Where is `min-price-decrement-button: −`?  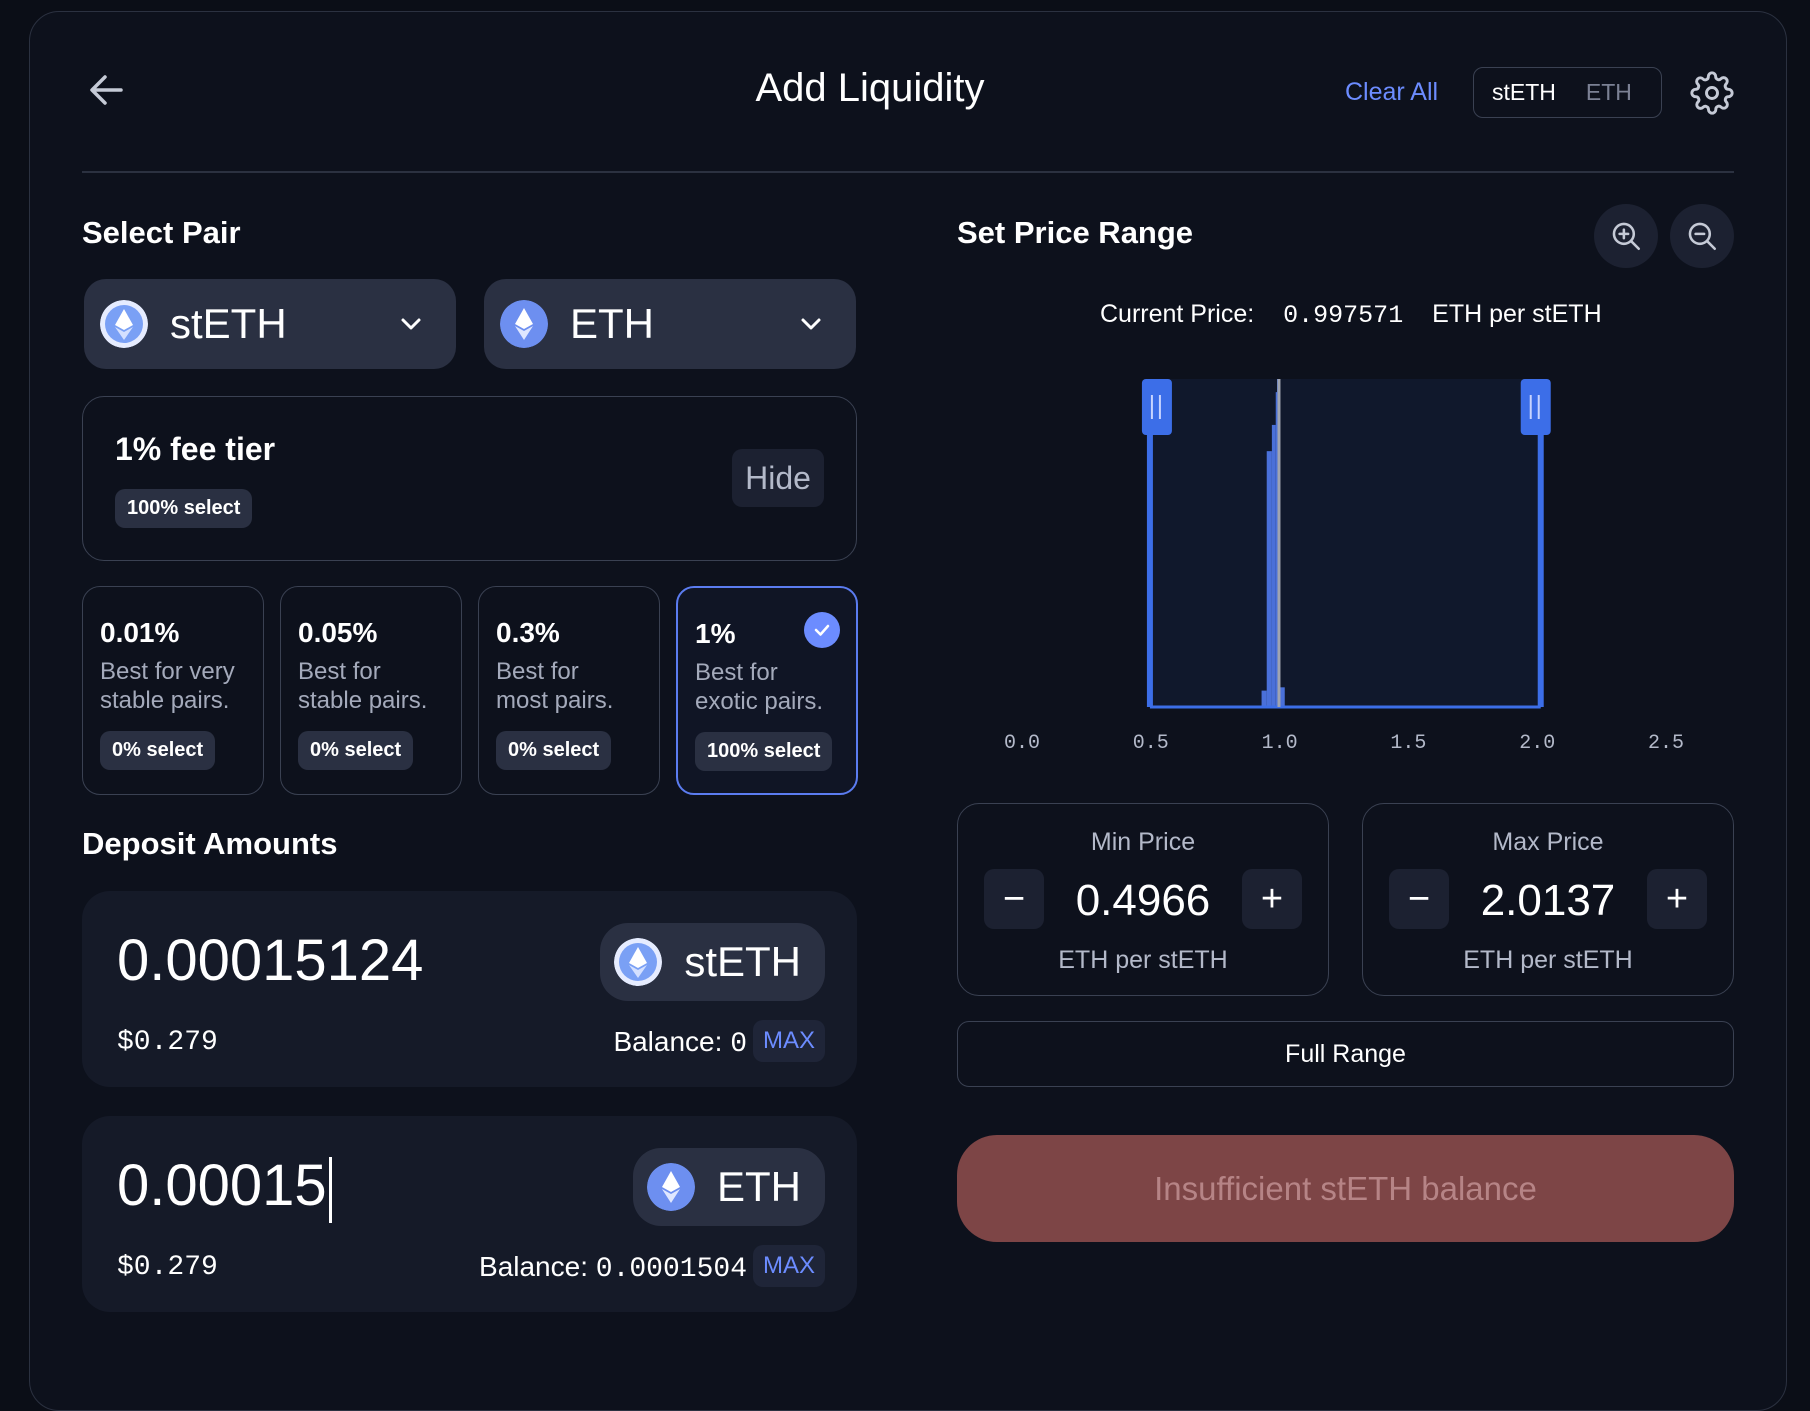
min-price-decrement-button: − is located at coordinates (1014, 899).